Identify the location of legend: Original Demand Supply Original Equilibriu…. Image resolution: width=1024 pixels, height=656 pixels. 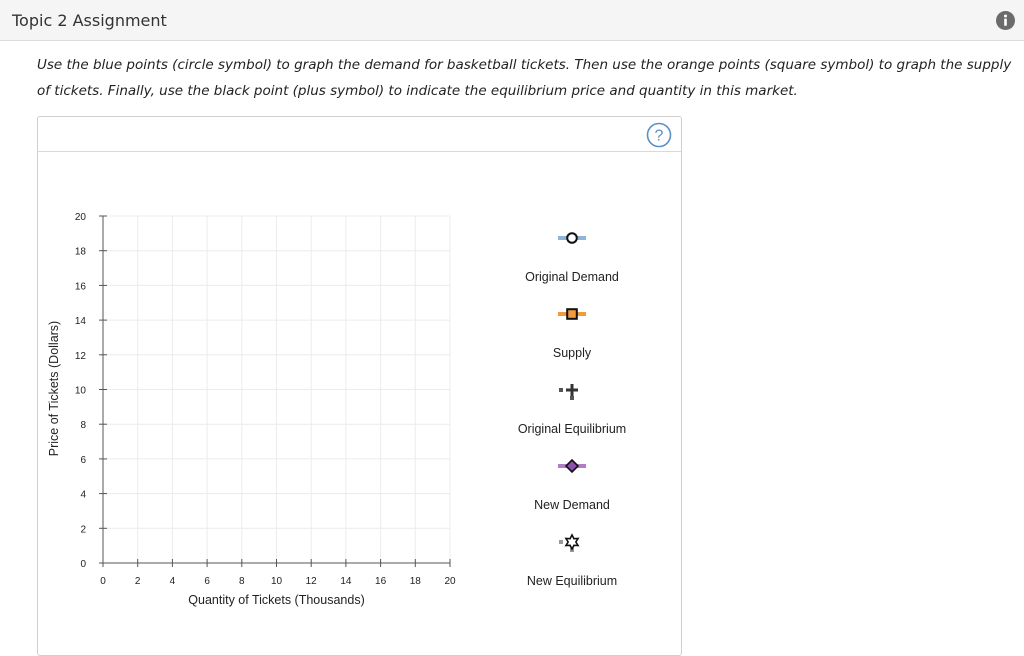
(572, 410).